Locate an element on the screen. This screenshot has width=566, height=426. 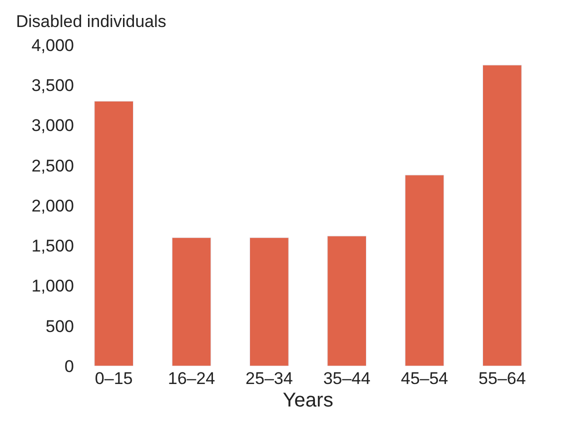
y-tick-label: 0 is located at coordinates (69, 366).